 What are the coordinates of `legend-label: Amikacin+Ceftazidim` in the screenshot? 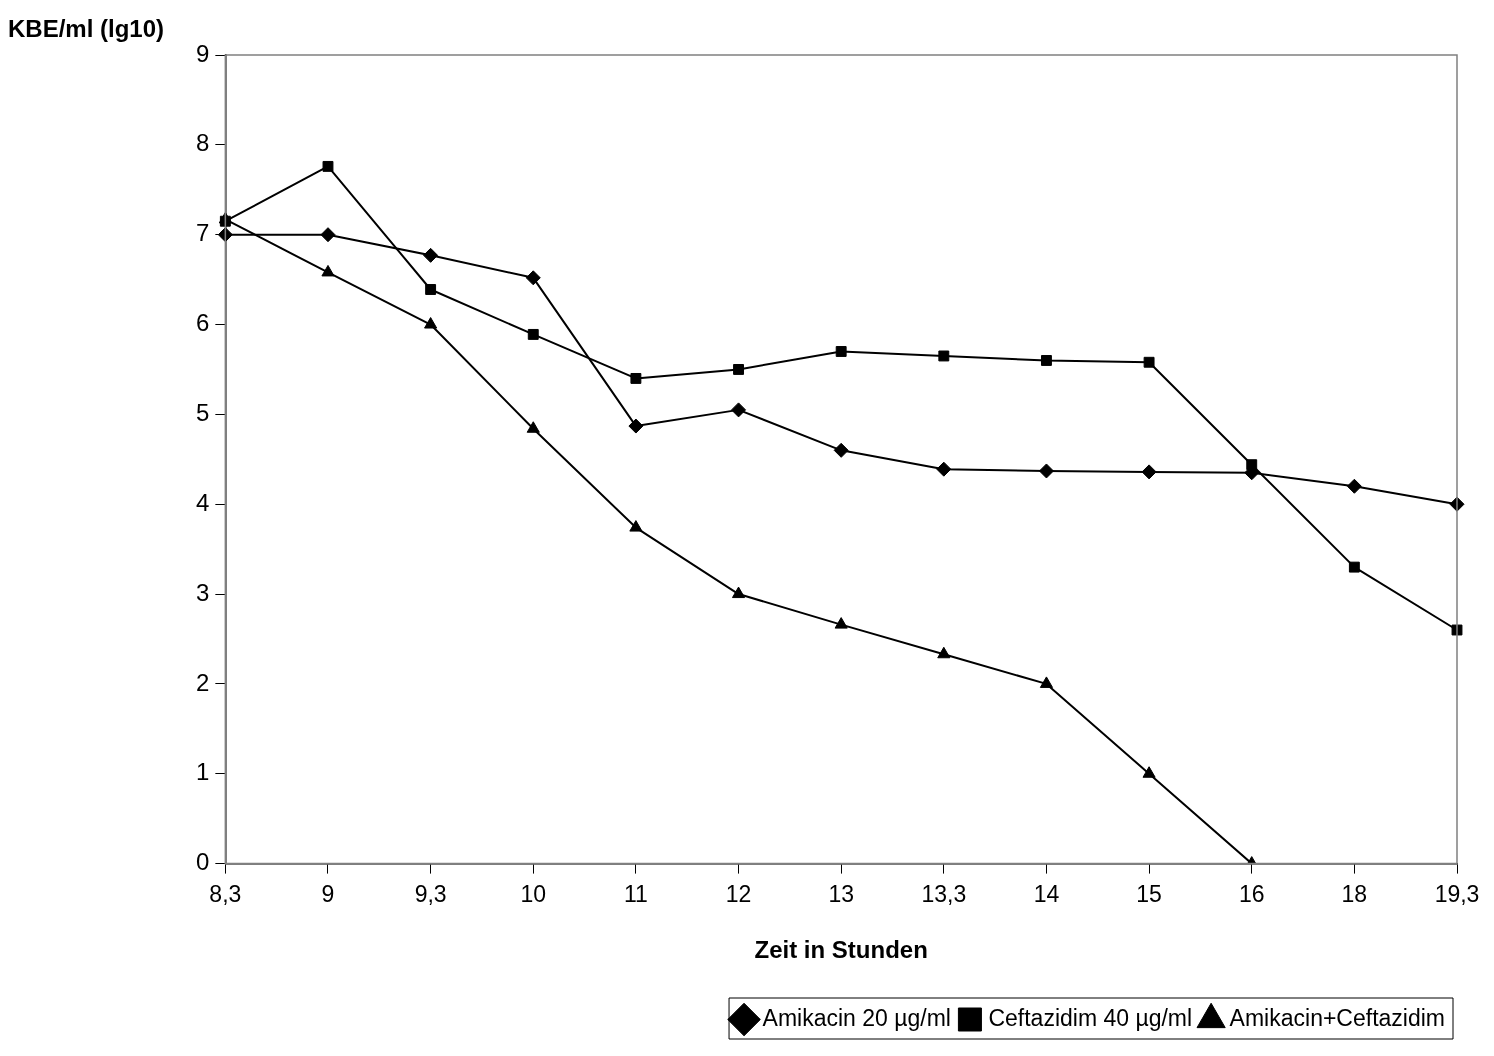 It's located at (1337, 1017).